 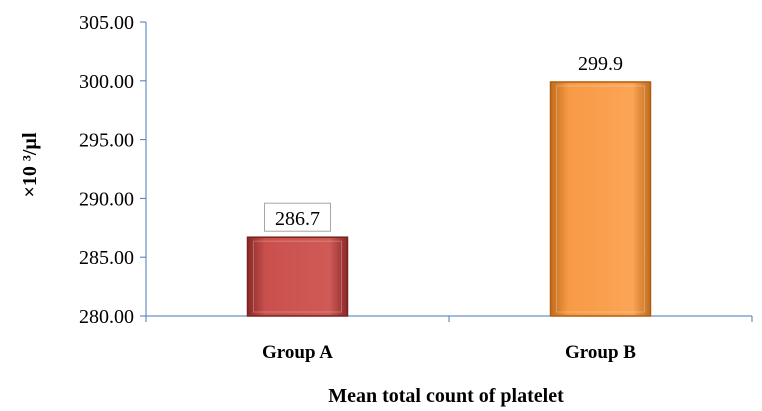 I want to click on y-tick-label: 280.00, so click(x=106, y=317).